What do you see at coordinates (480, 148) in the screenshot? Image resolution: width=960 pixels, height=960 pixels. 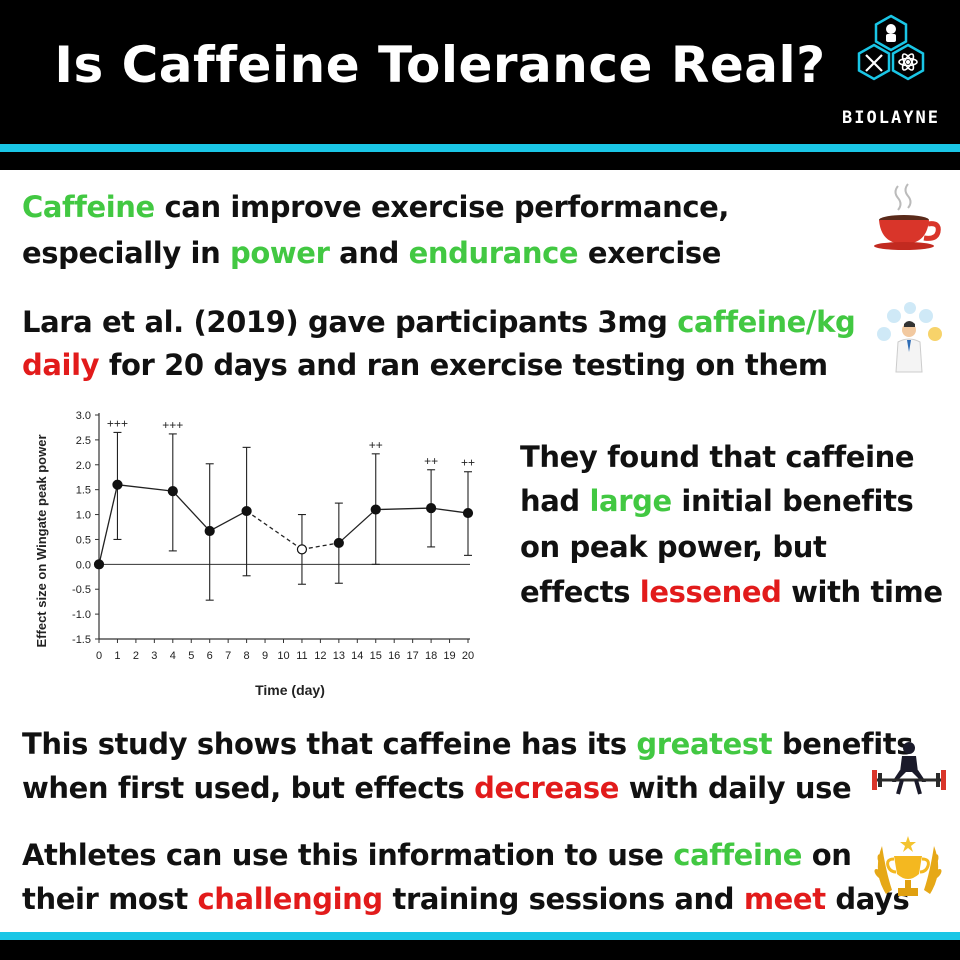 I see `header-divider` at bounding box center [480, 148].